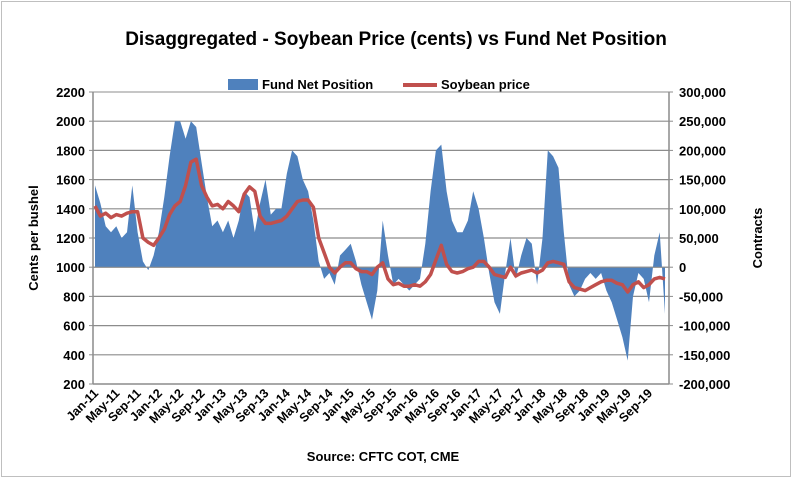 The width and height of the screenshot is (792, 478). Describe the element at coordinates (70, 267) in the screenshot. I see `y-tick-label: 1000` at that location.